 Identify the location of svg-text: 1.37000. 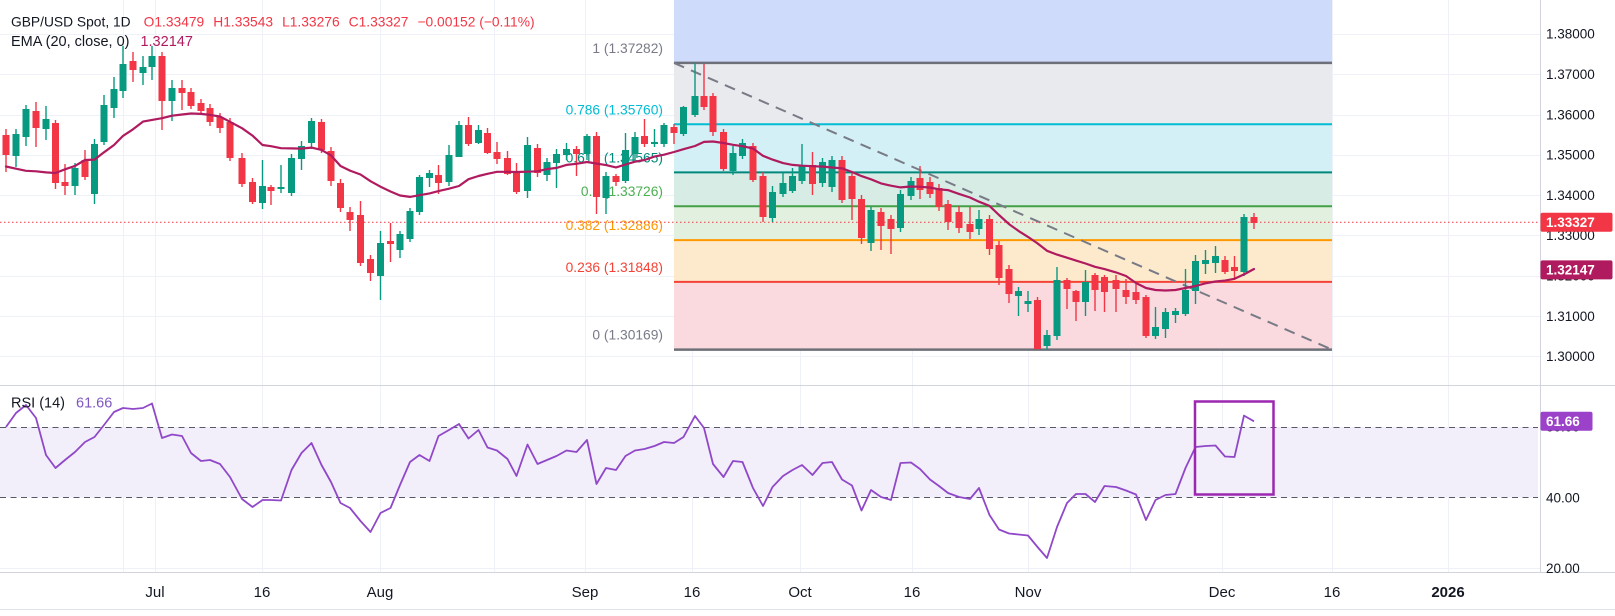
(1570, 74).